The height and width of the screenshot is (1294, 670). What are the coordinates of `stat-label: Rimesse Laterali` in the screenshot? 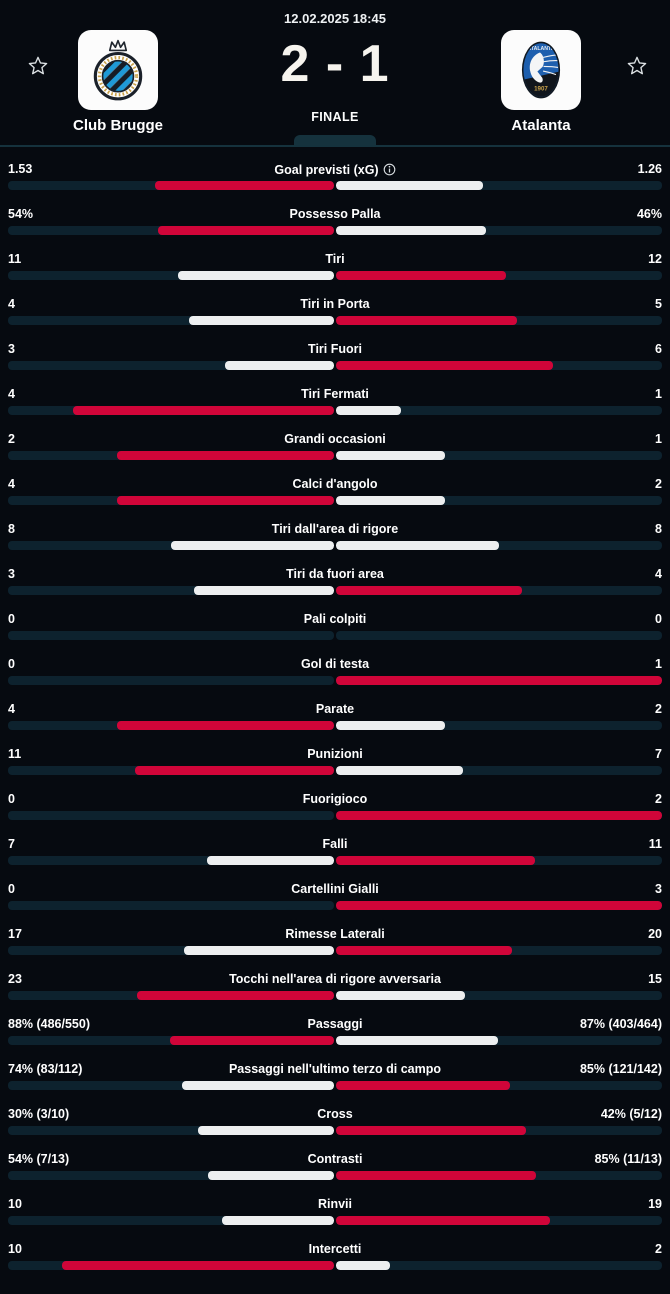 It's located at (335, 934).